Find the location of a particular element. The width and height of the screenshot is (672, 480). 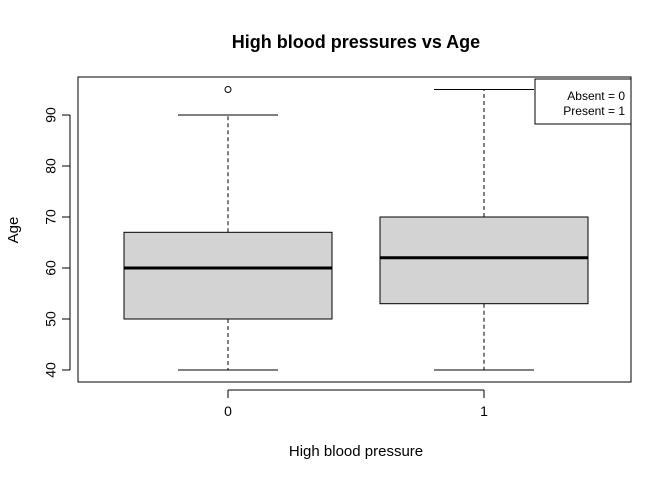

legend-box is located at coordinates (583, 101).